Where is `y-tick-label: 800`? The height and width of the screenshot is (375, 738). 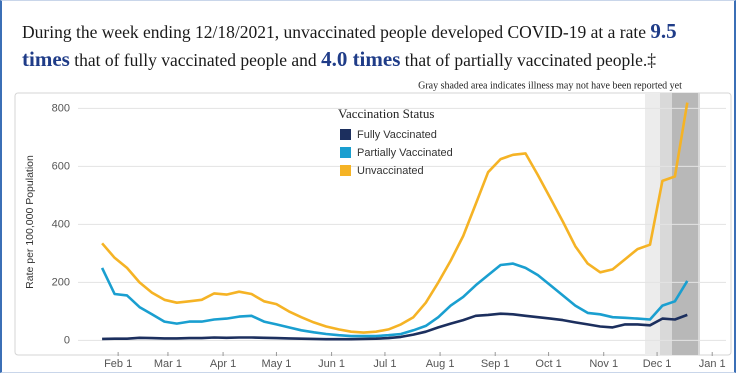
y-tick-label: 800 is located at coordinates (61, 108).